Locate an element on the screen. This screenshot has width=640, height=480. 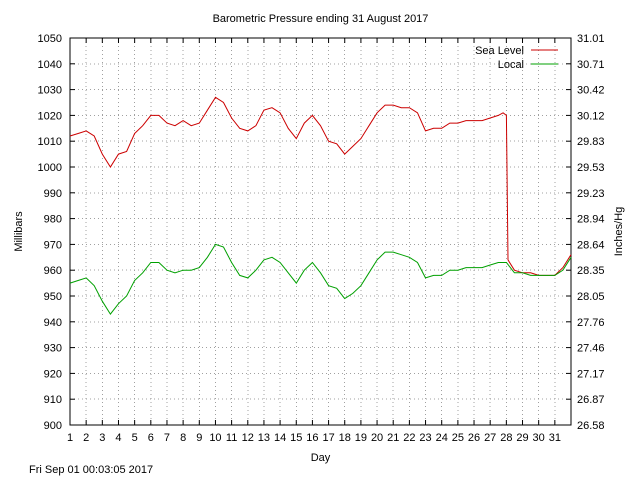
y2-tick-label: 28.35 is located at coordinates (591, 271).